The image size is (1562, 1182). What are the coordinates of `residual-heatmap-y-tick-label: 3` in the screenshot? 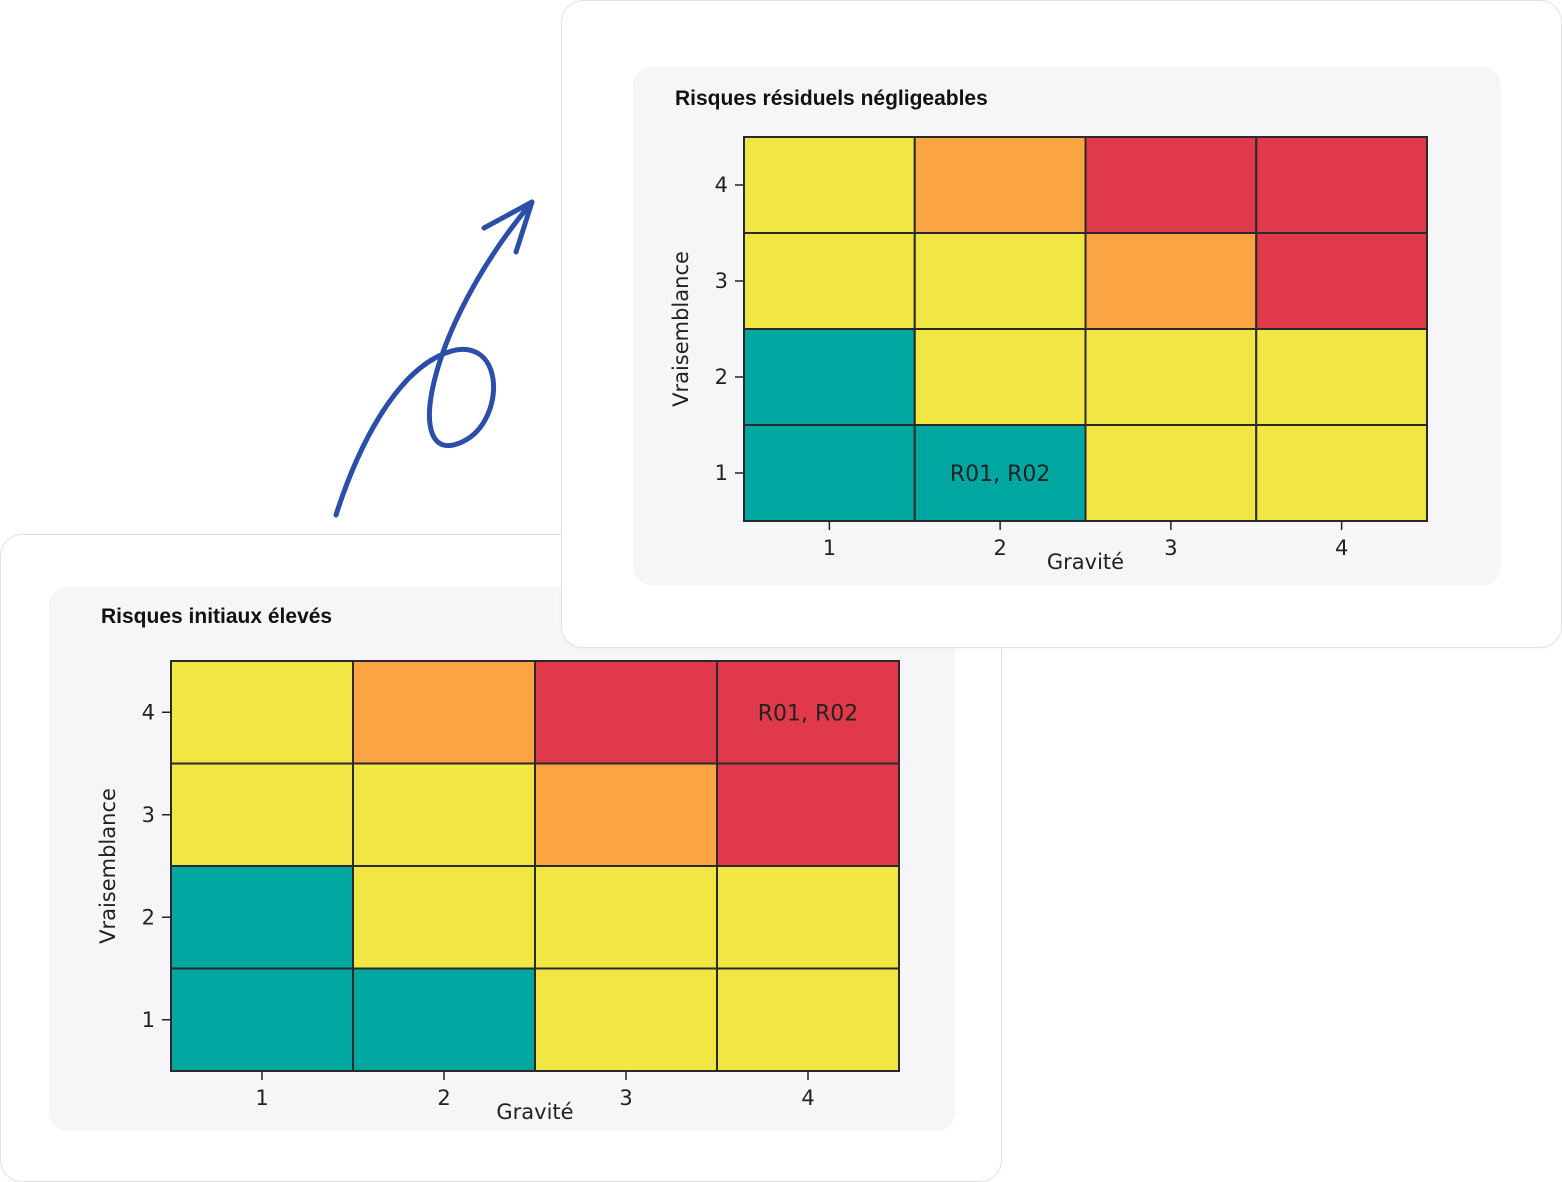 It's located at (721, 281).